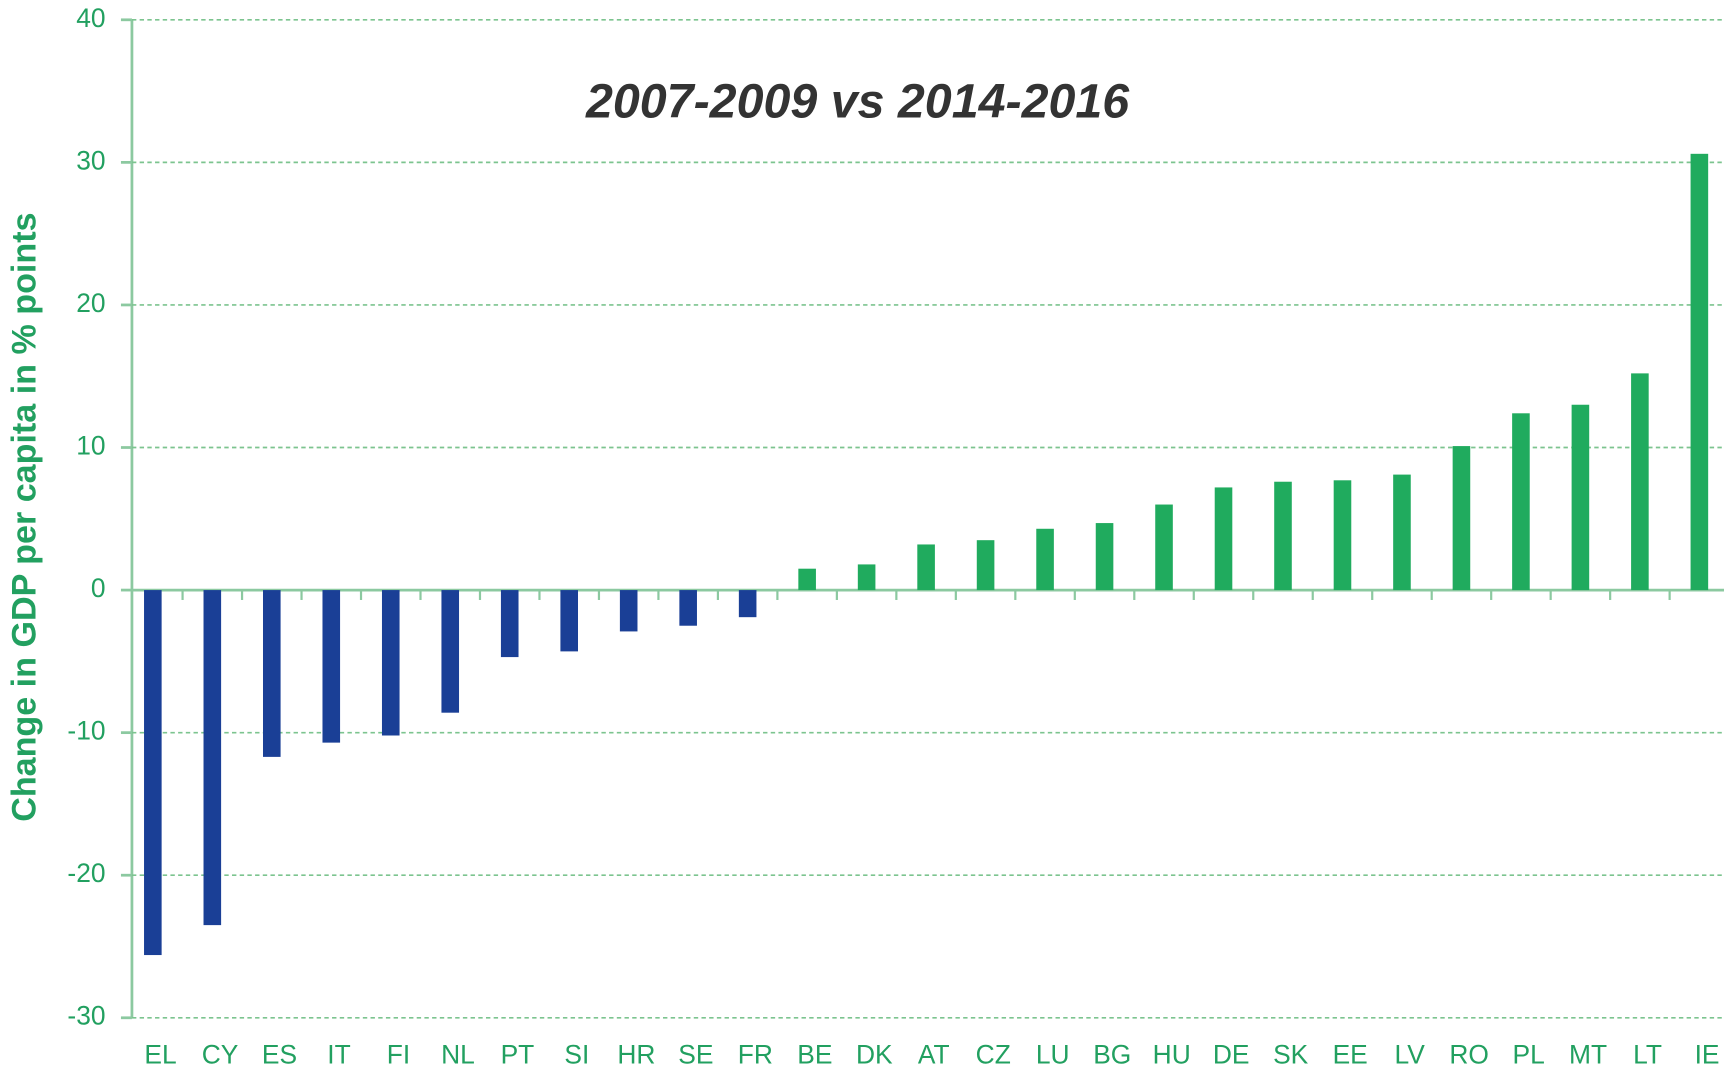 This screenshot has width=1724, height=1075. What do you see at coordinates (86, 731) in the screenshot?
I see `y-tick-label: -10` at bounding box center [86, 731].